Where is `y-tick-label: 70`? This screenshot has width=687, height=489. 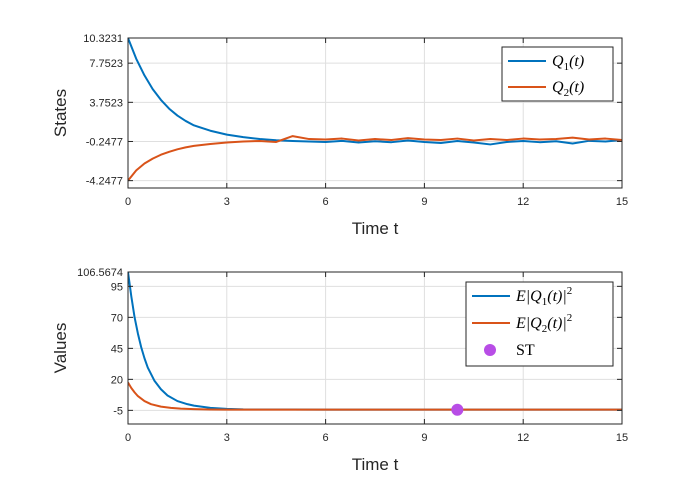
y-tick-label: 70 is located at coordinates (117, 318).